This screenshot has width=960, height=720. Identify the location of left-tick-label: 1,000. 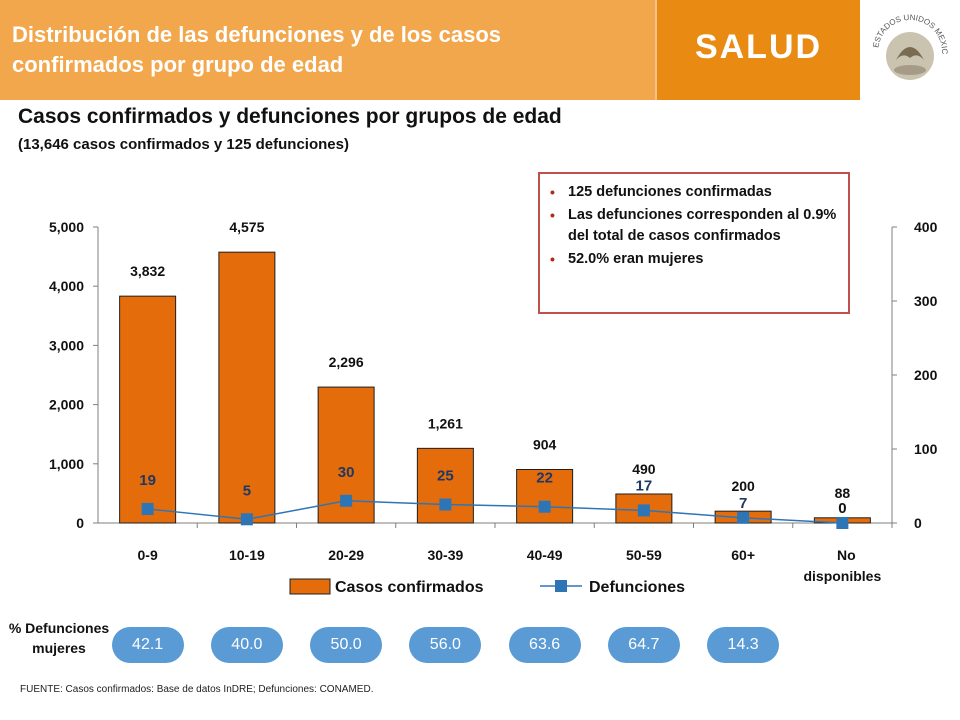
(66, 464).